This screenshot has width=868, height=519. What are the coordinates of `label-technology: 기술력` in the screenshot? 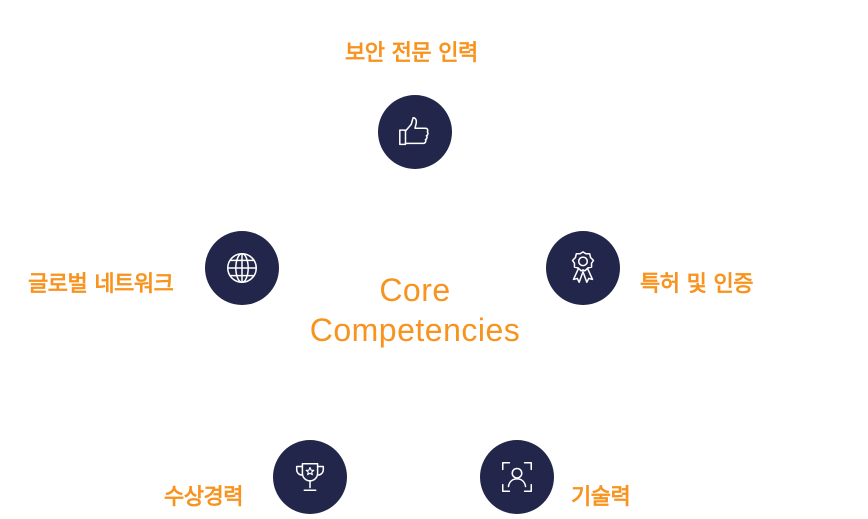 It's located at (601, 497).